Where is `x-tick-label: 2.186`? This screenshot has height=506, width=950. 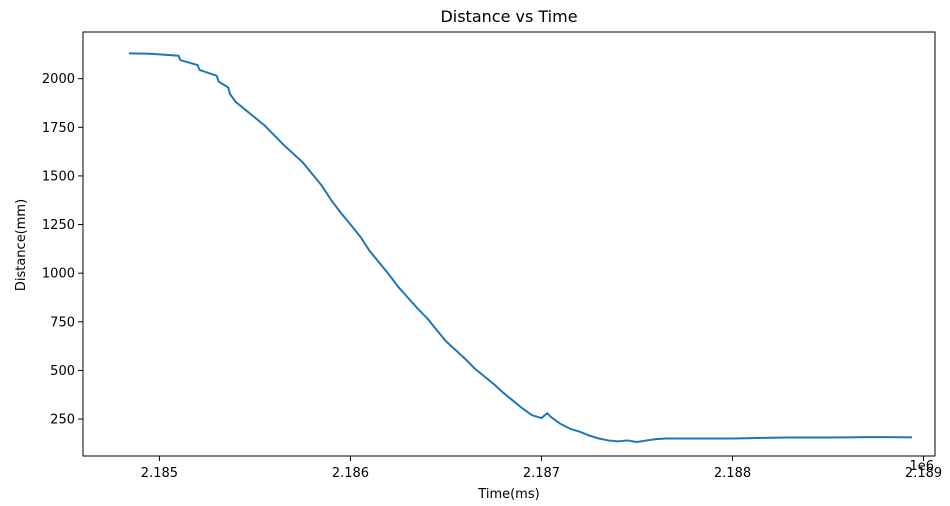
x-tick-label: 2.186 is located at coordinates (350, 473).